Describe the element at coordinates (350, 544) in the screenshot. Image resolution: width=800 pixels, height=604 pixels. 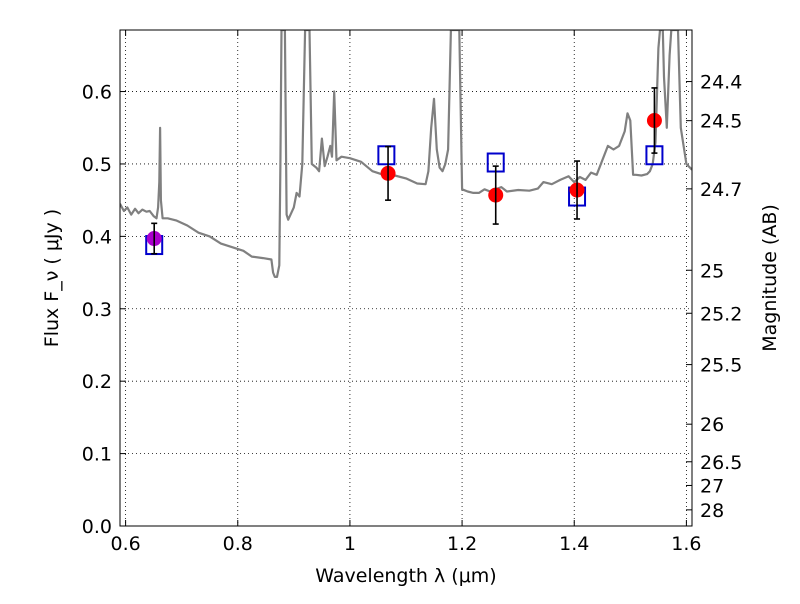
I see `x-tick-label: 1` at that location.